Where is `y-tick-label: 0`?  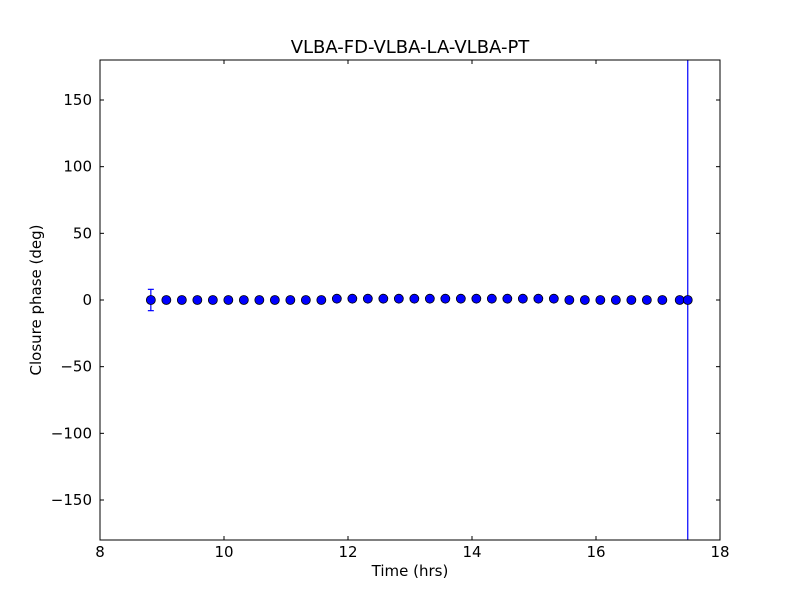 y-tick-label: 0 is located at coordinates (87, 300).